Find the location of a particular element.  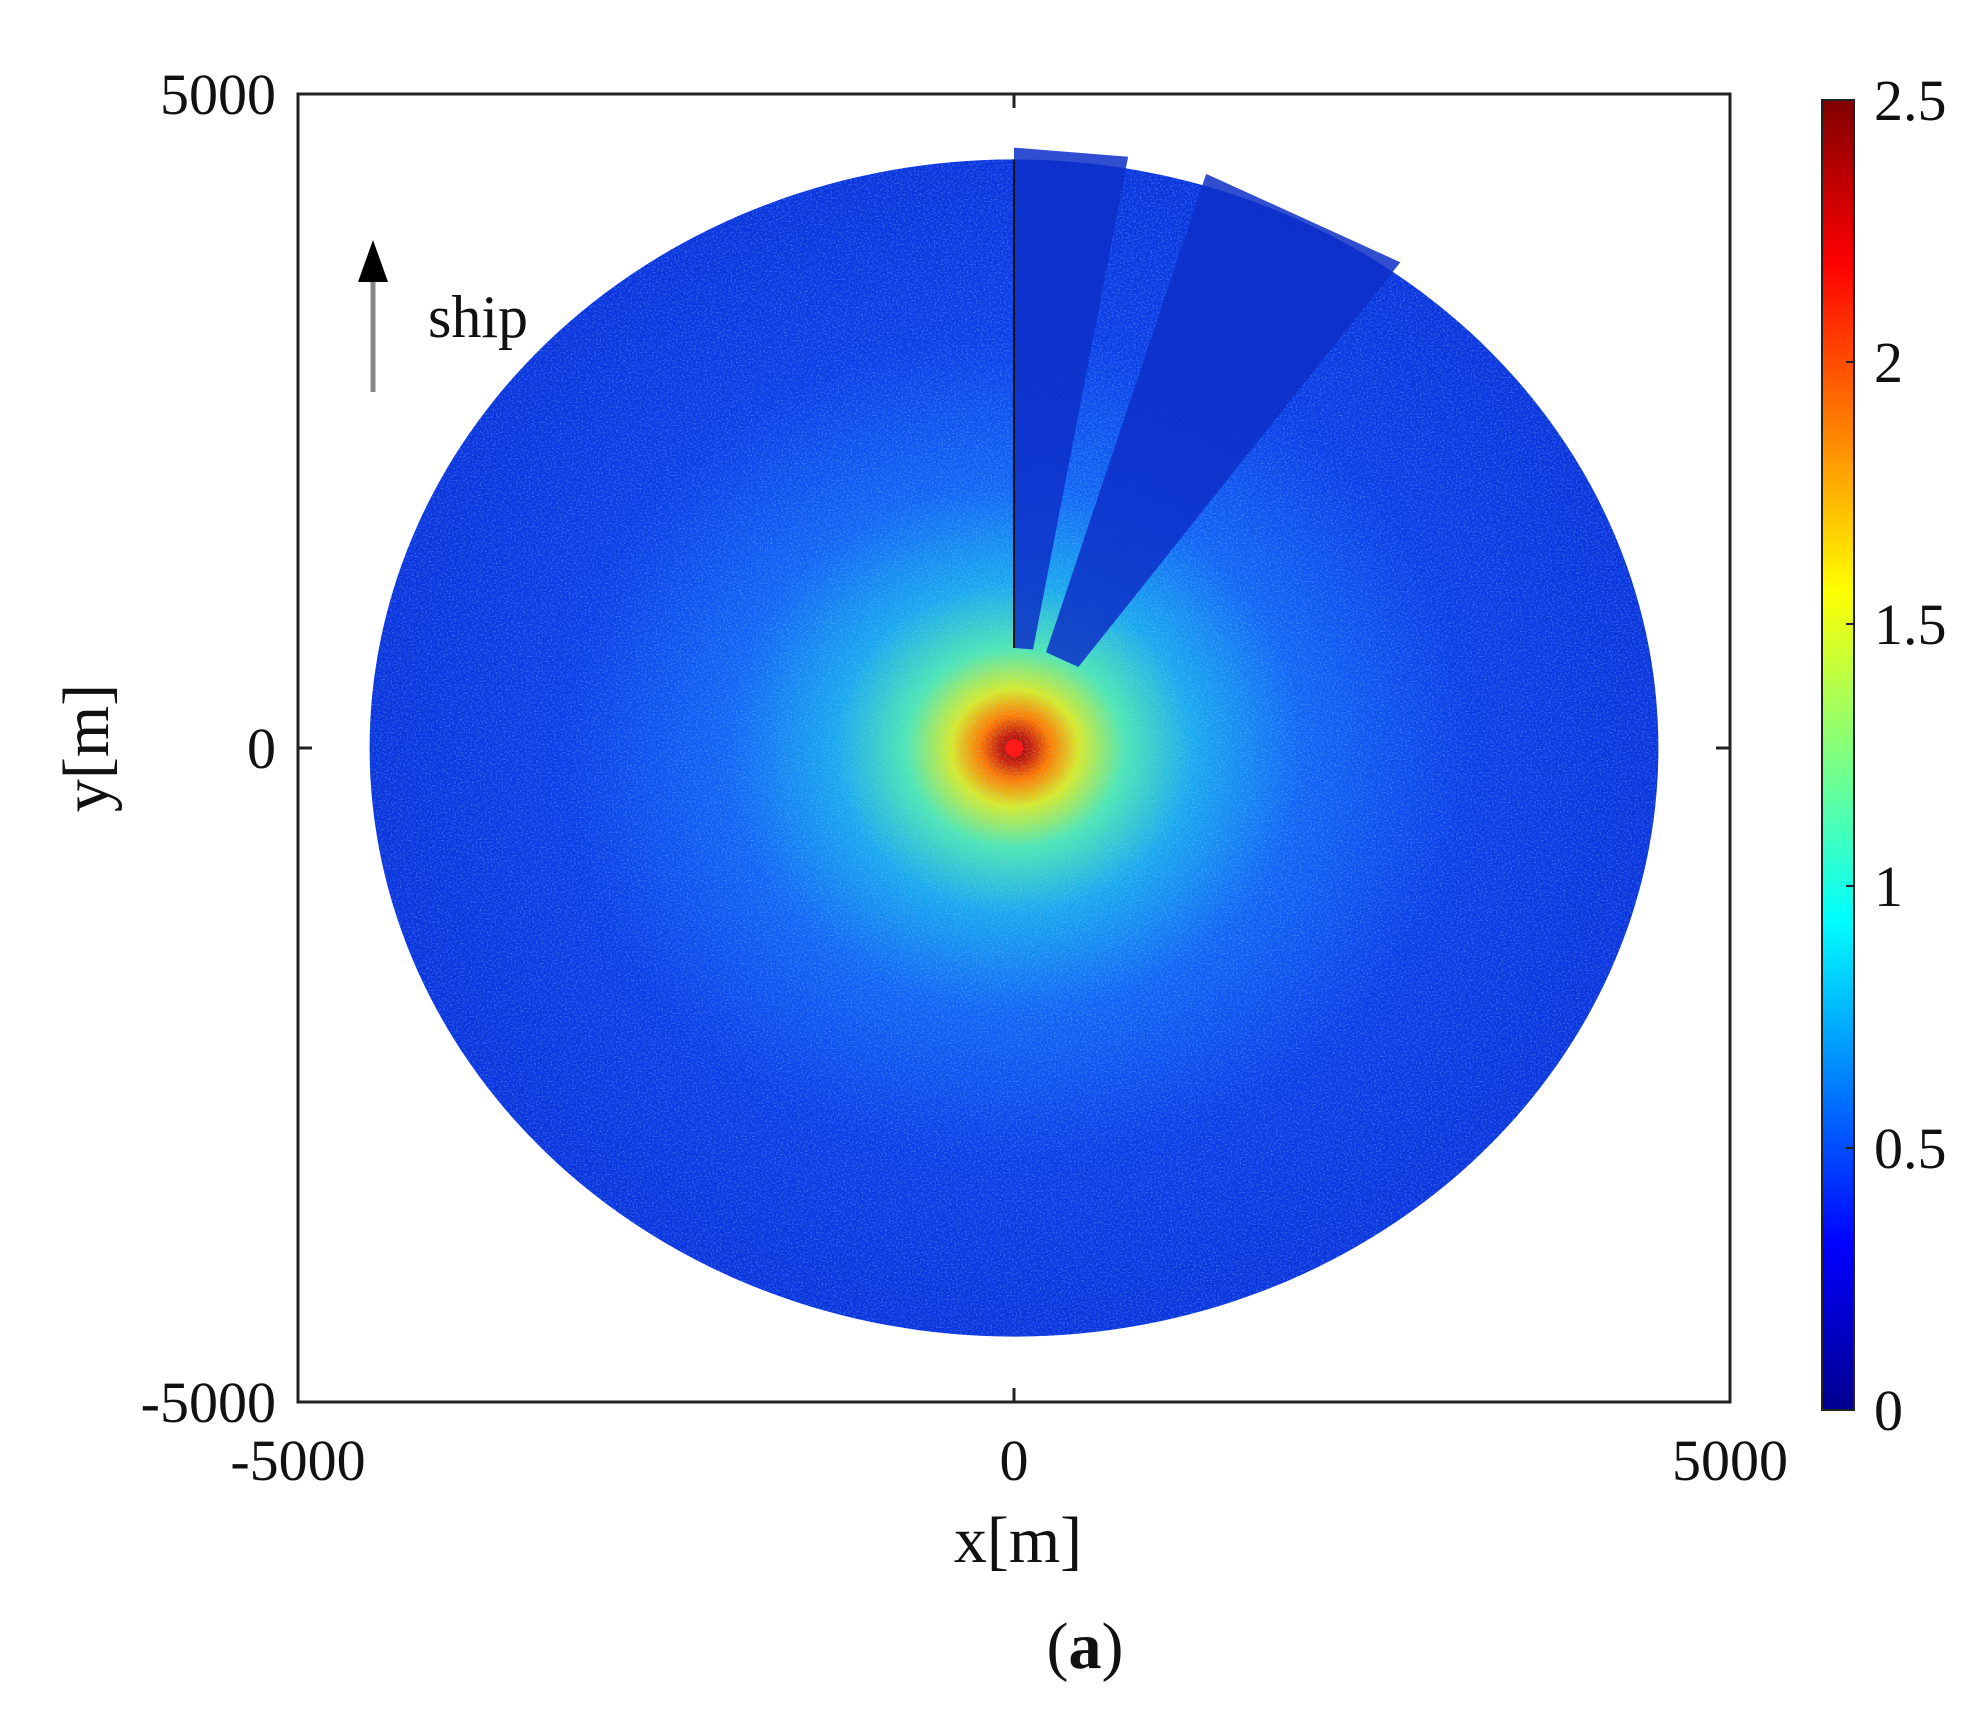

panel-label-letter: a is located at coordinates (1085, 1646).